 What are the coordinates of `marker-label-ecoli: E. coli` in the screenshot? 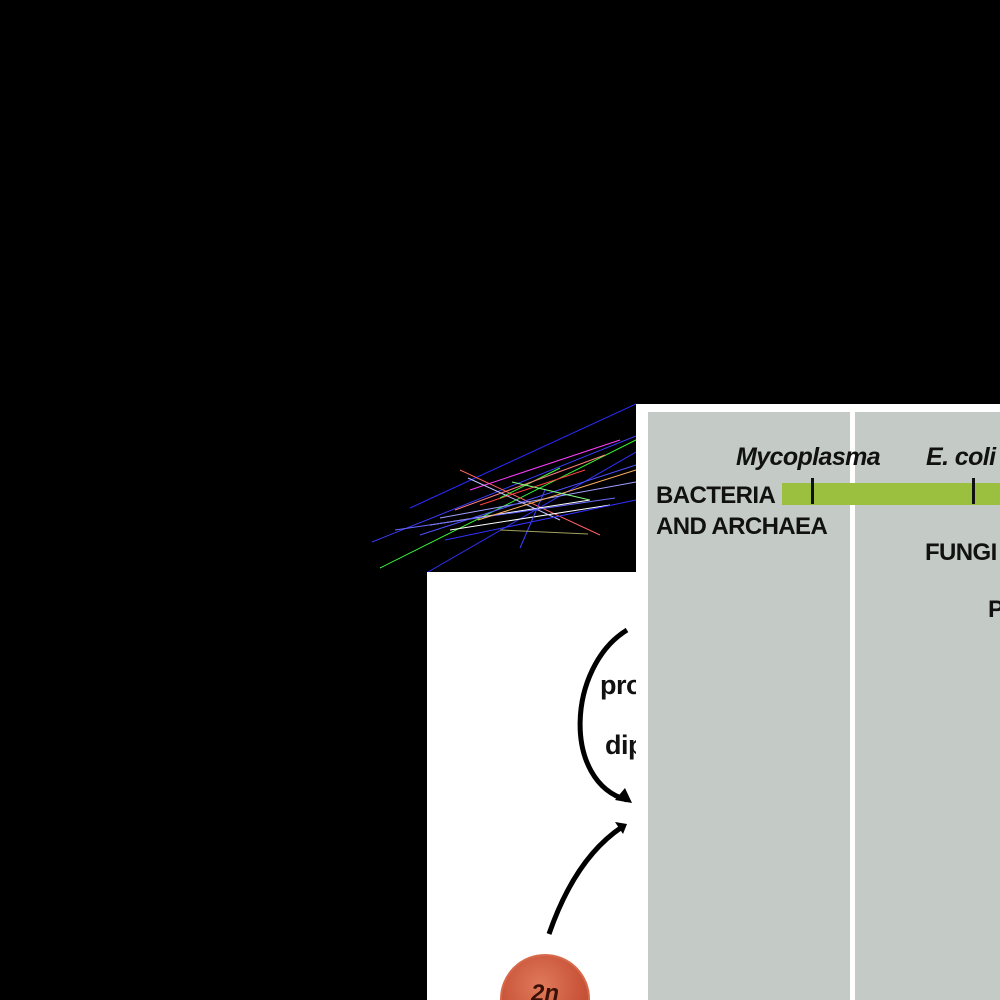 It's located at (961, 457).